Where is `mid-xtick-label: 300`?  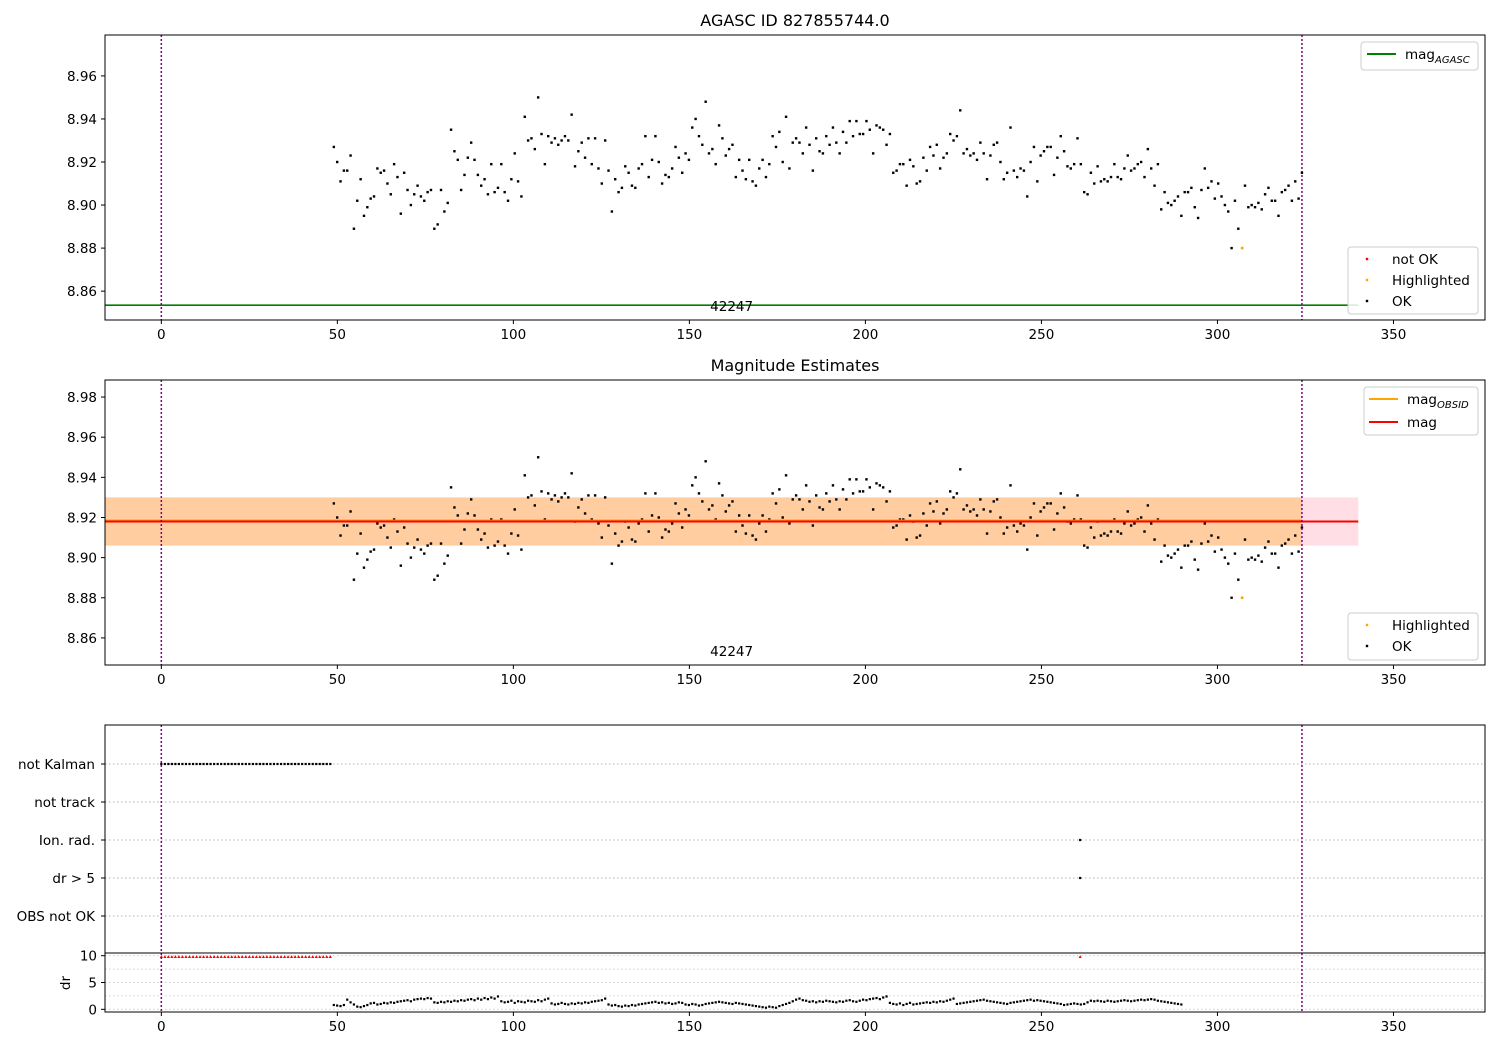
mid-xtick-label: 300 is located at coordinates (1218, 680).